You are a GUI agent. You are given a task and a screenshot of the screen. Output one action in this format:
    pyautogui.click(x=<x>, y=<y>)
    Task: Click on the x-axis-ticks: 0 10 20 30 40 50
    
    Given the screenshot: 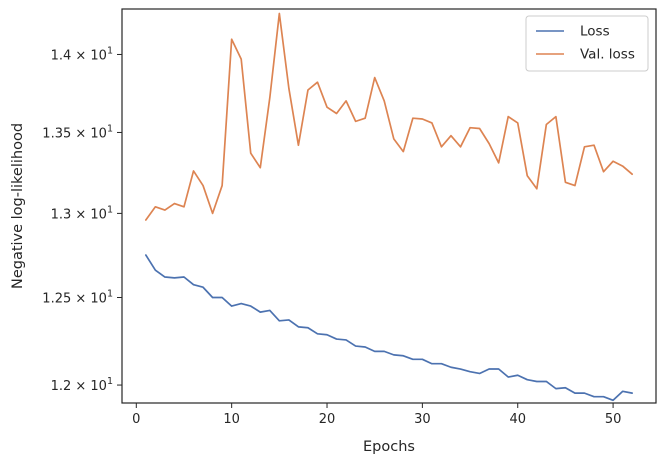 What is the action you would take?
    pyautogui.click(x=376, y=415)
    